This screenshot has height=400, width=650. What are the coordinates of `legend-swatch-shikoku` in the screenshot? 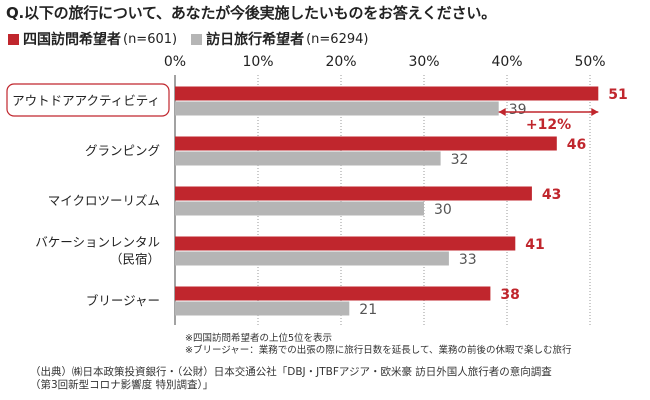 It's located at (13, 39).